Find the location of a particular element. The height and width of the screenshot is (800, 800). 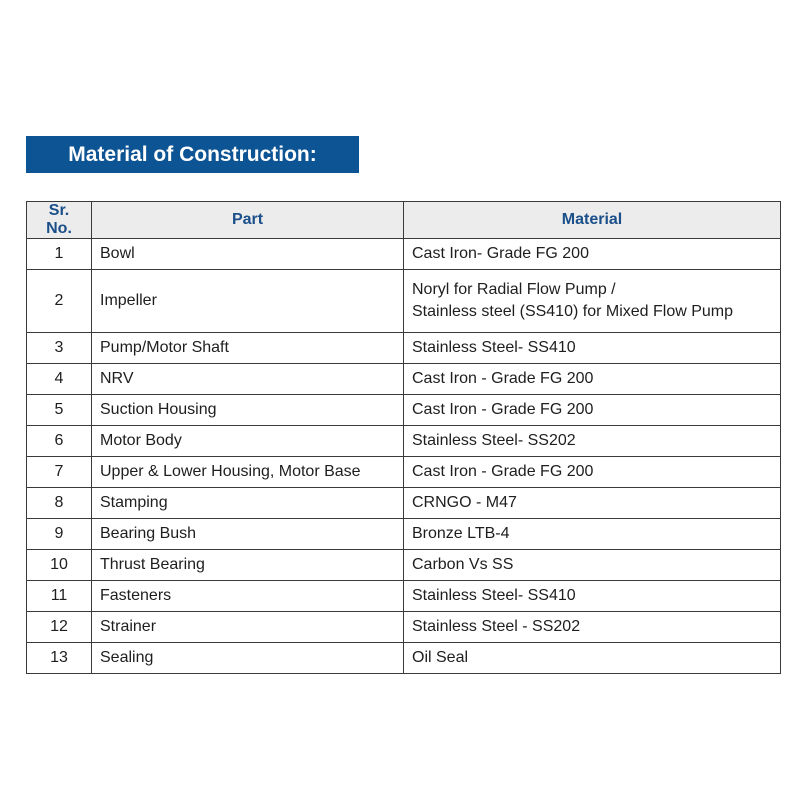

material-line: Stainless Steel - SS202 is located at coordinates (496, 626).